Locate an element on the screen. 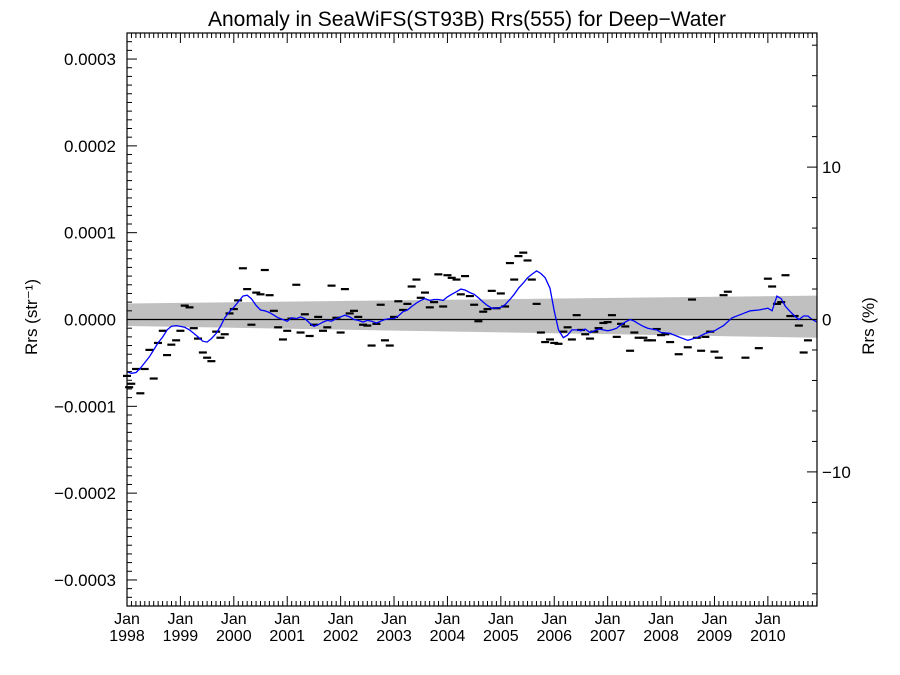  y-axis-left-label: Rrs (str⁻¹) is located at coordinates (31, 317).